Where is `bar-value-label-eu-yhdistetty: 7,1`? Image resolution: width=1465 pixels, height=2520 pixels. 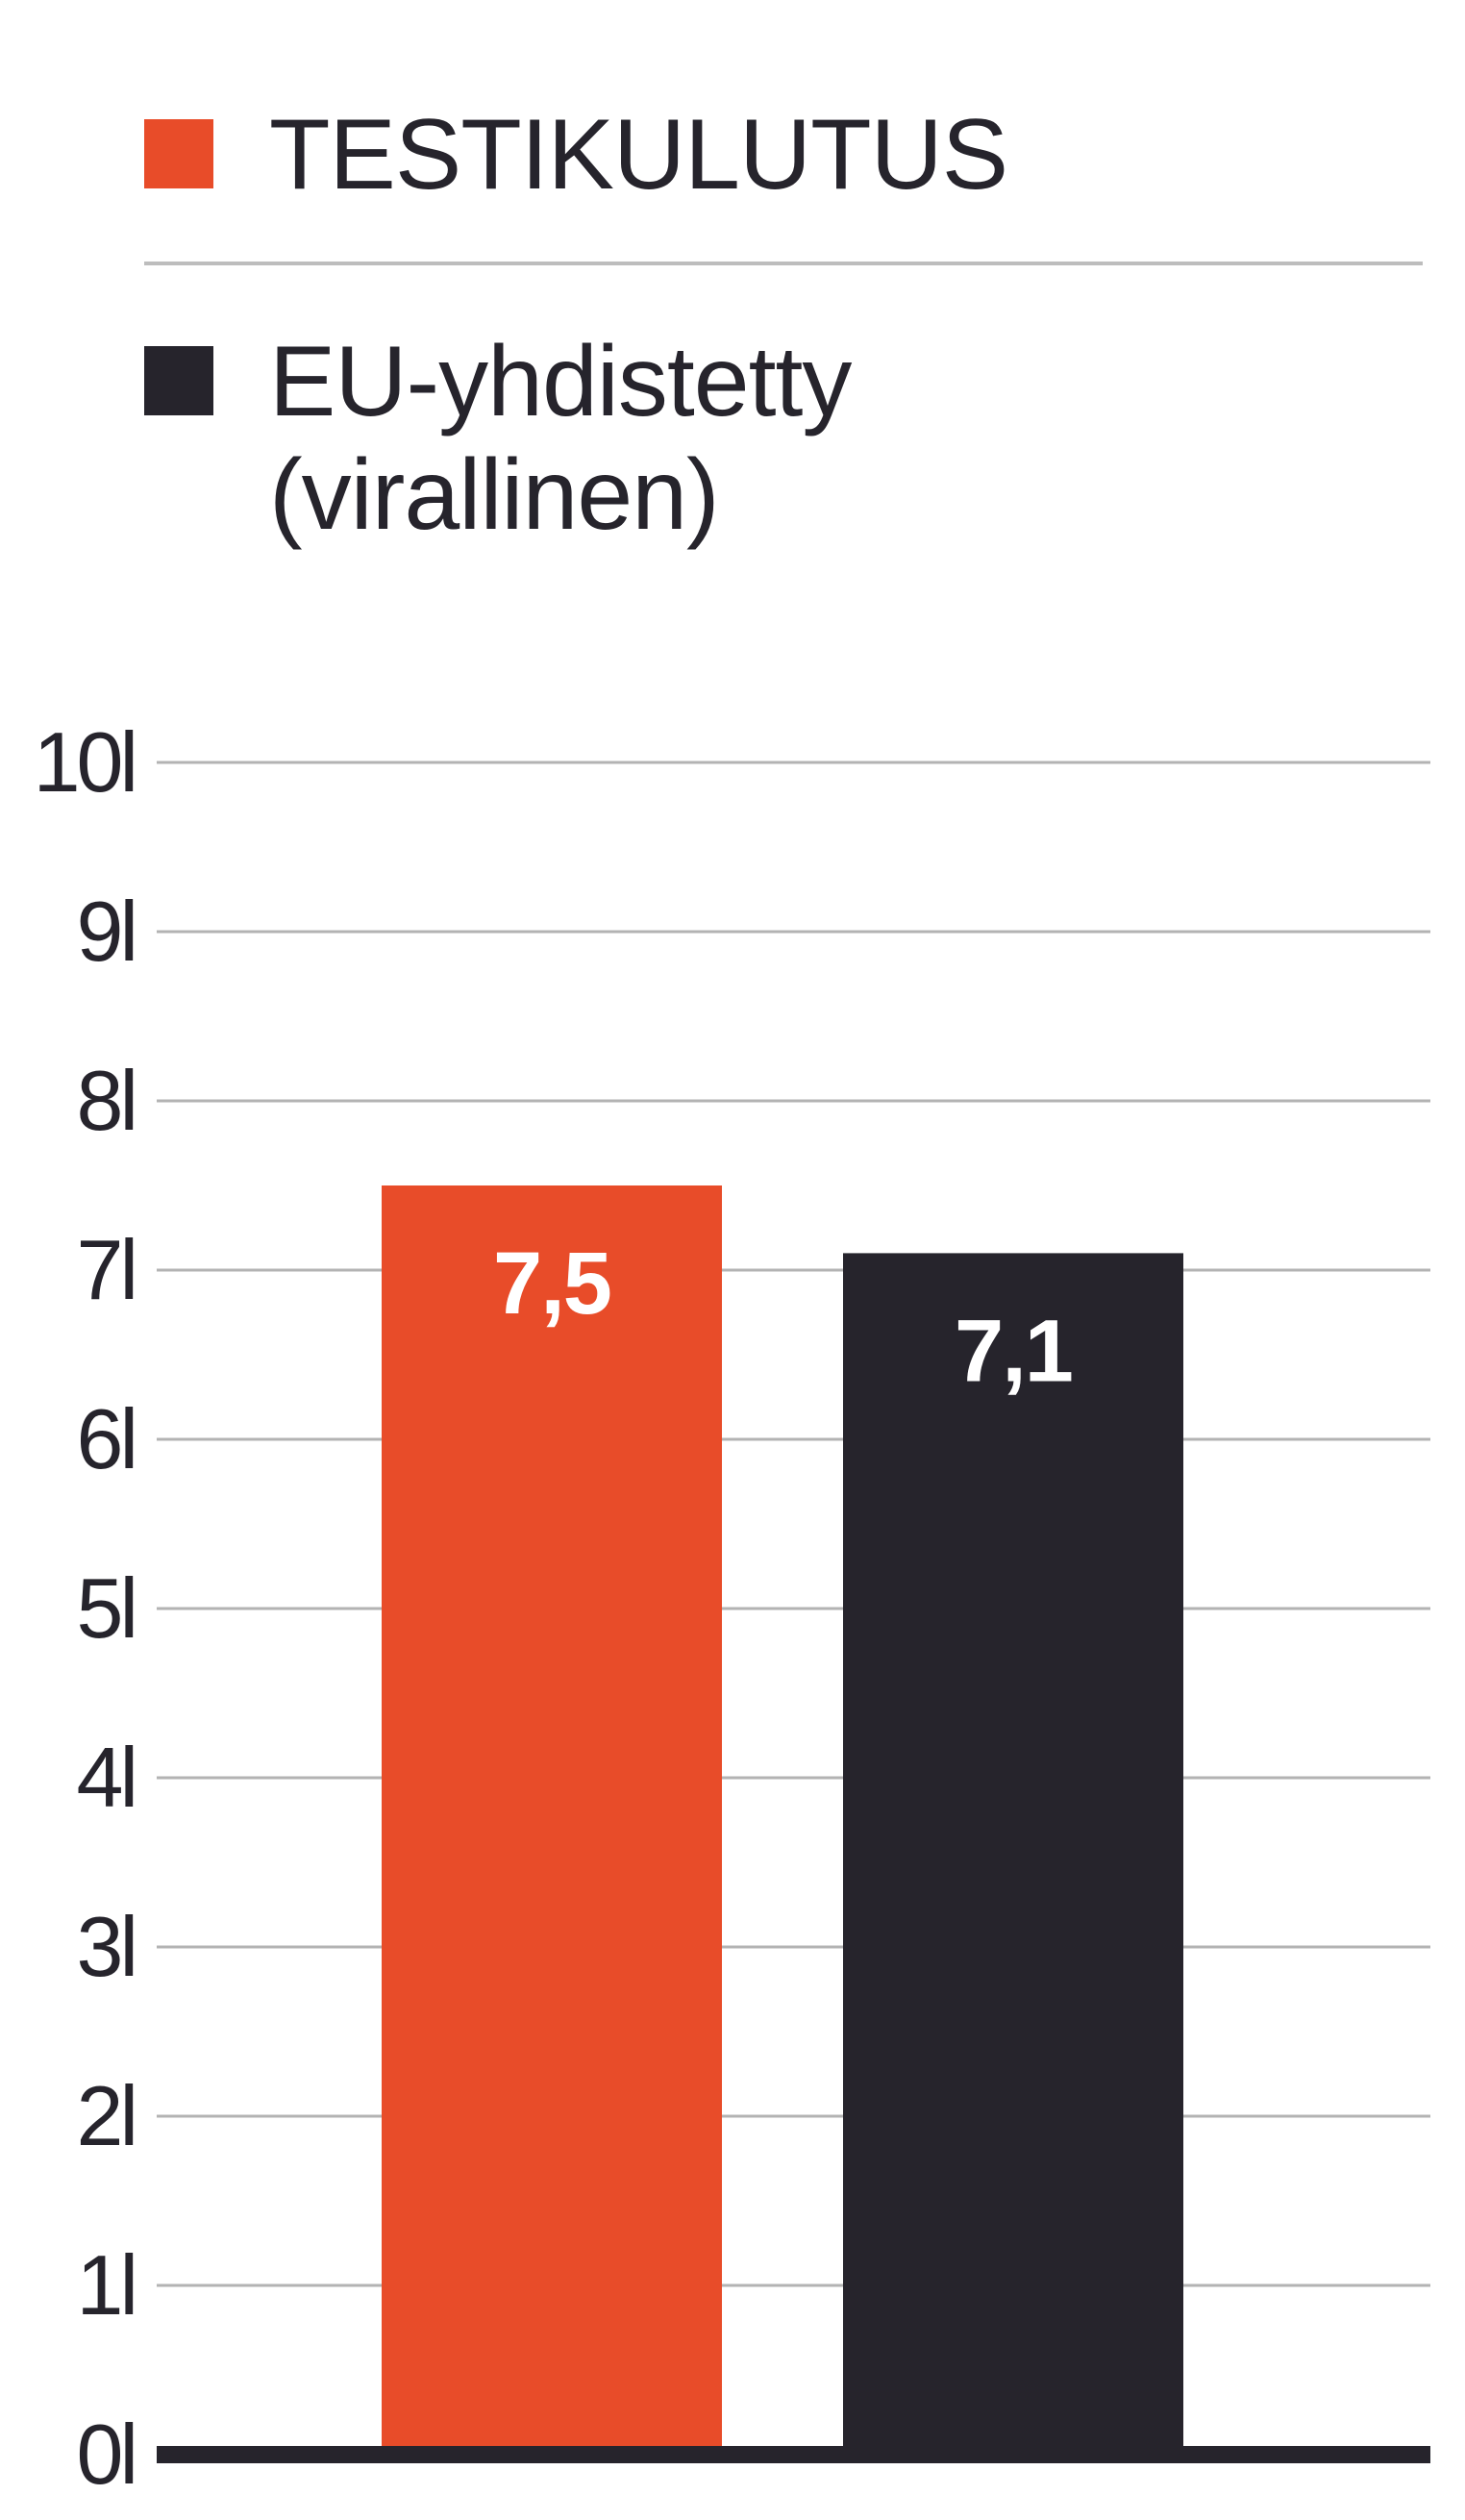
bar-value-label-eu-yhdistetty: 7,1 is located at coordinates (1013, 1351).